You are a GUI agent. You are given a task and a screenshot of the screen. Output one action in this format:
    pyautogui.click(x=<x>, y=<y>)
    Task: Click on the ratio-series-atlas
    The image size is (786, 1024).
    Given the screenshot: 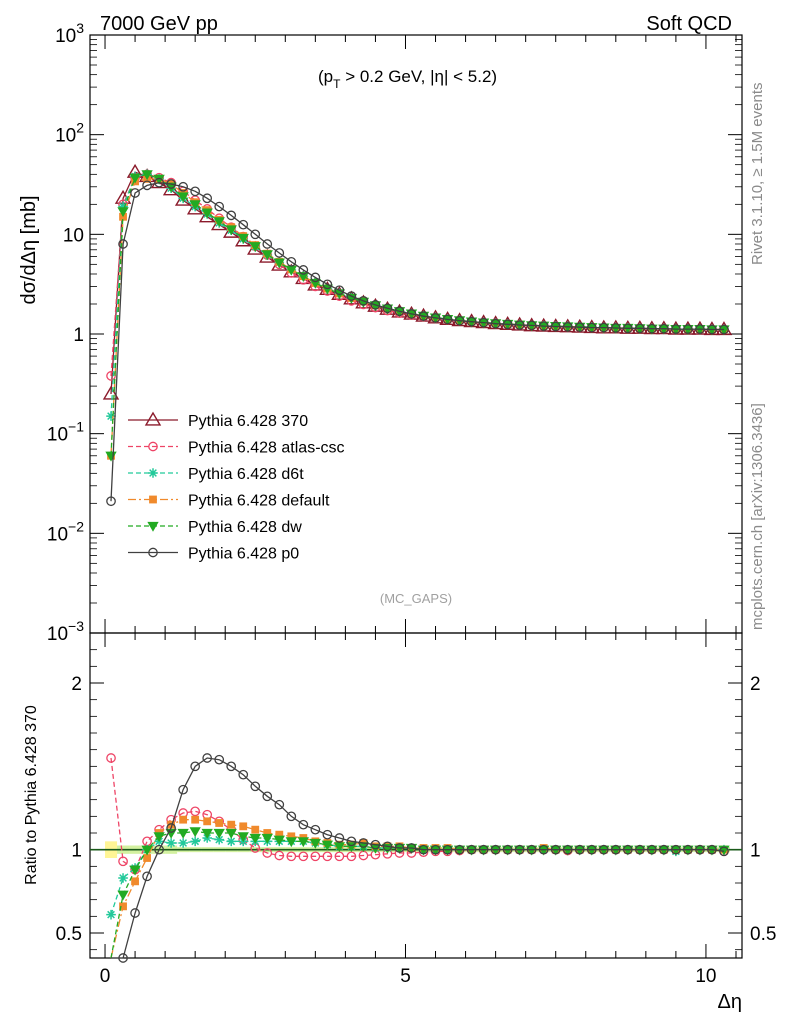 What is the action you would take?
    pyautogui.click(x=417, y=814)
    